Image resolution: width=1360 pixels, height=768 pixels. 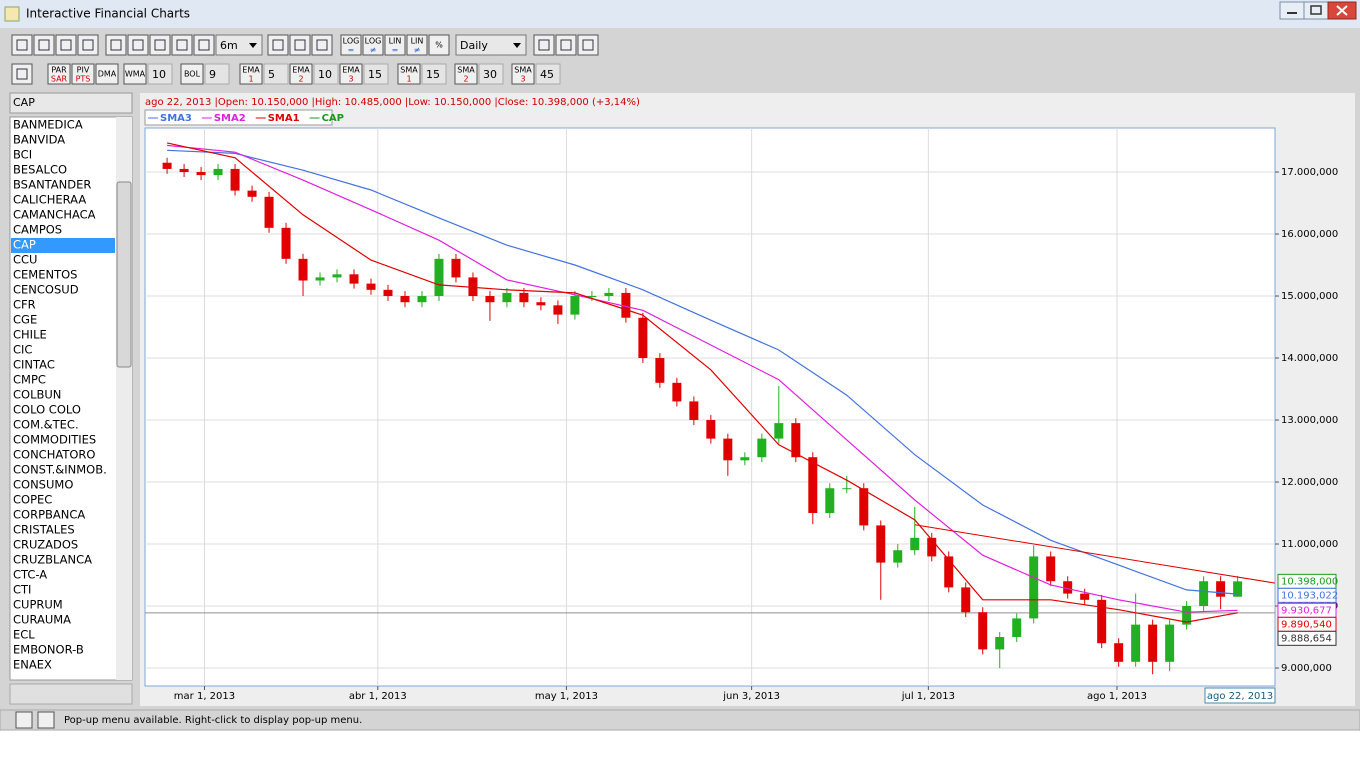 I want to click on indicator-label: WMA, so click(x=135, y=74).